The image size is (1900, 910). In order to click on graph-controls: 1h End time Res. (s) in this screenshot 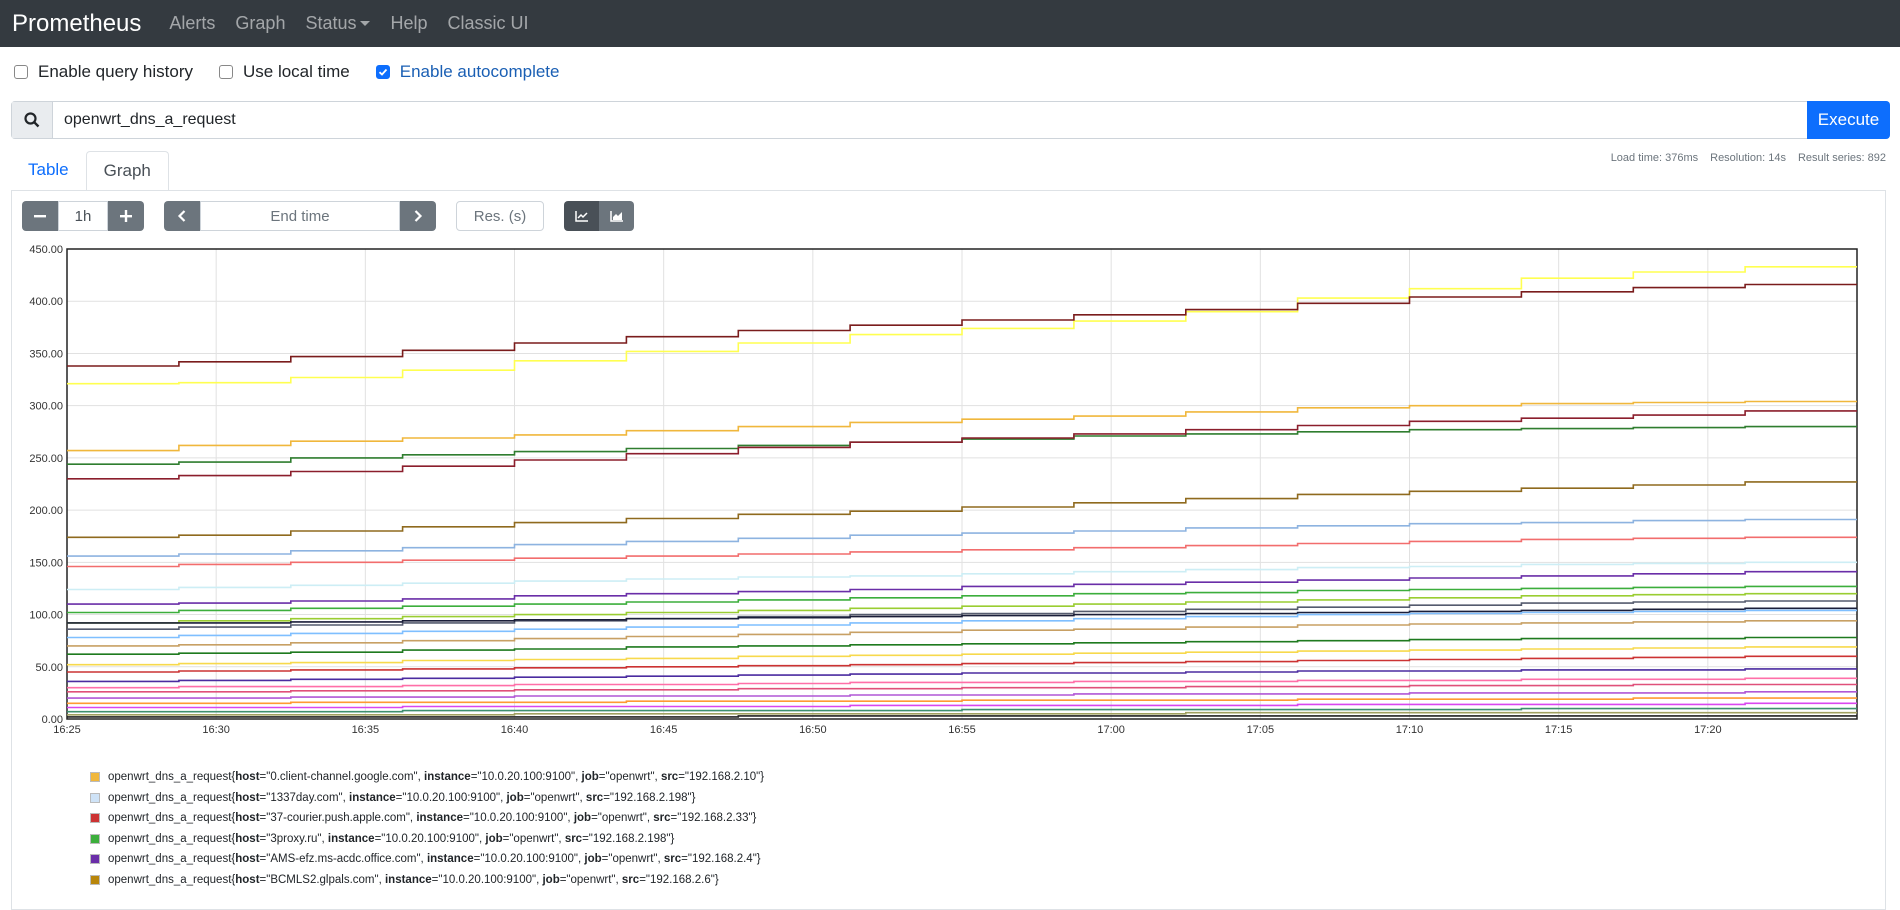, I will do `click(328, 216)`.